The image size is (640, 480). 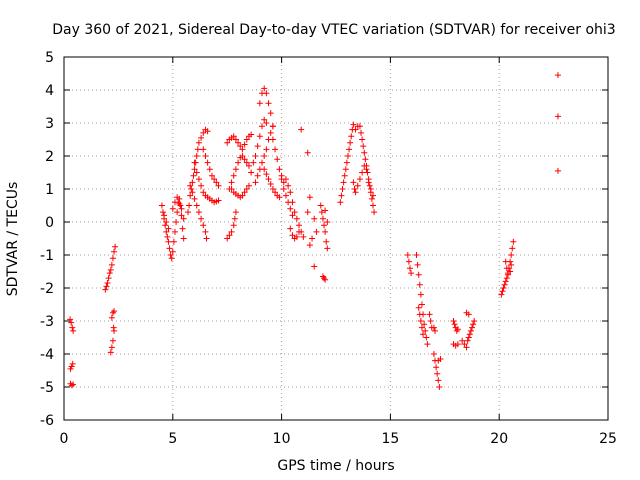 What do you see at coordinates (49, 91) in the screenshot?
I see `y-tick-label: 4` at bounding box center [49, 91].